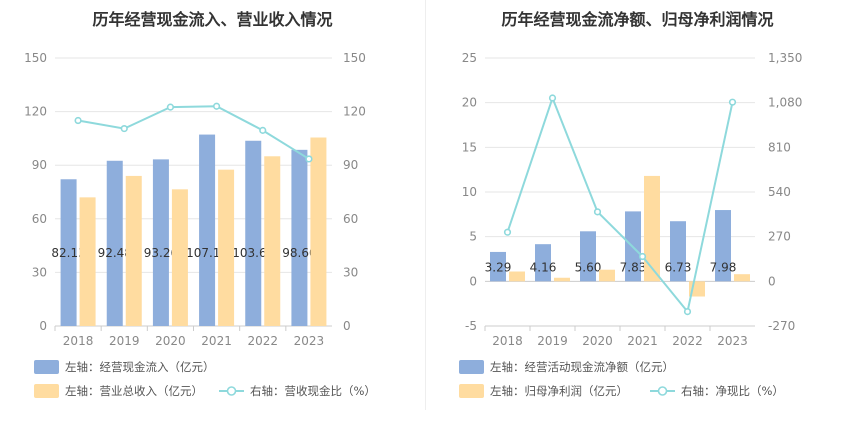  Describe the element at coordinates (633, 267) in the screenshot. I see `bar-data-label: 7.83` at that location.